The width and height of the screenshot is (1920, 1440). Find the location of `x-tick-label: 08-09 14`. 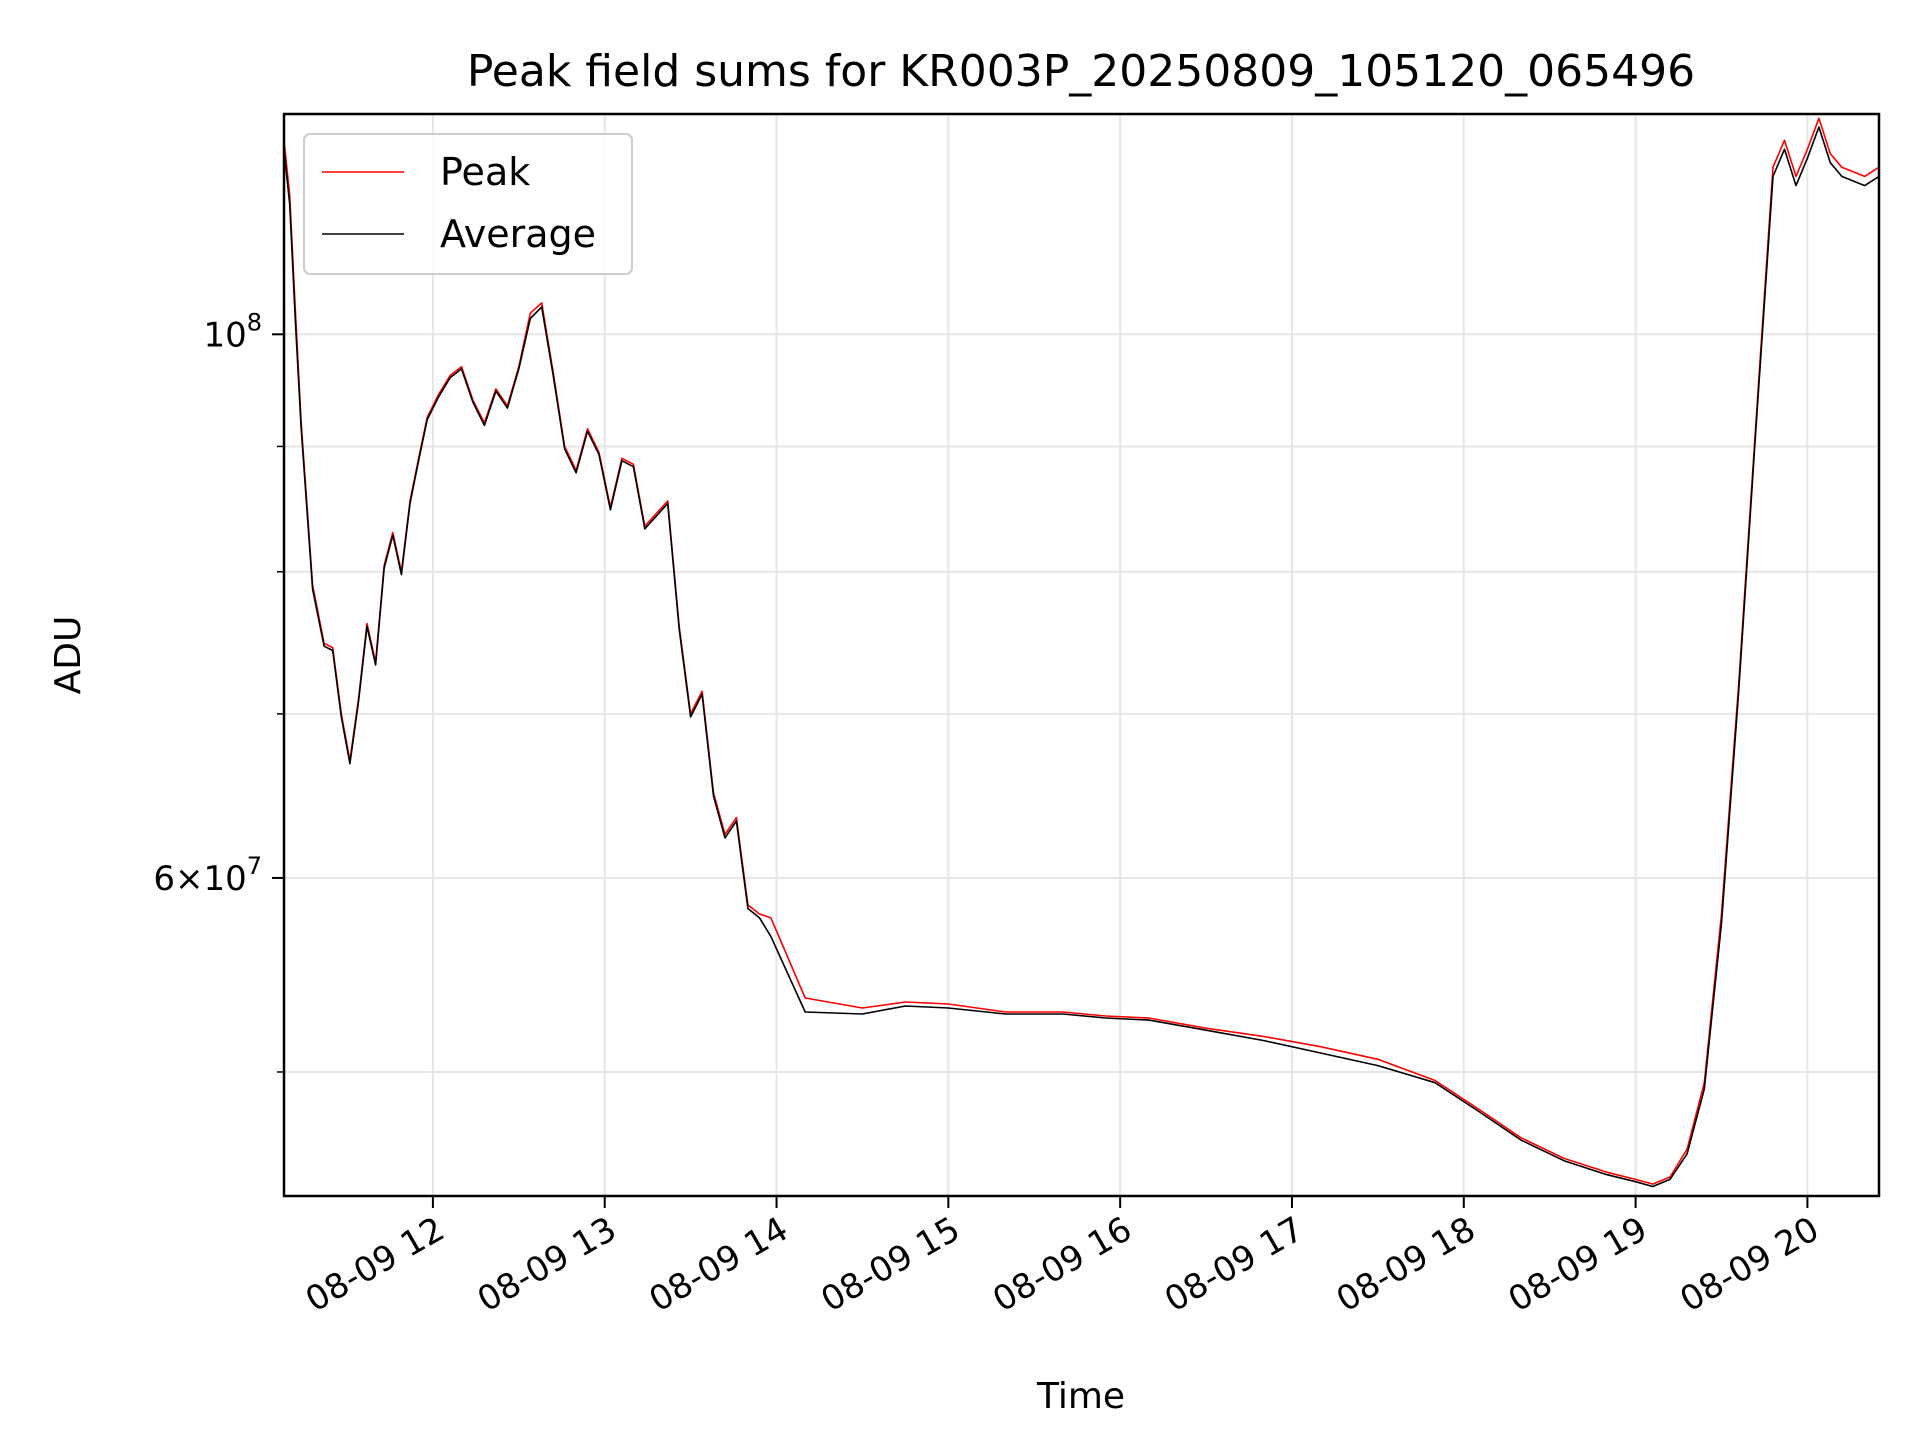

x-tick-label: 08-09 14 is located at coordinates (719, 1264).